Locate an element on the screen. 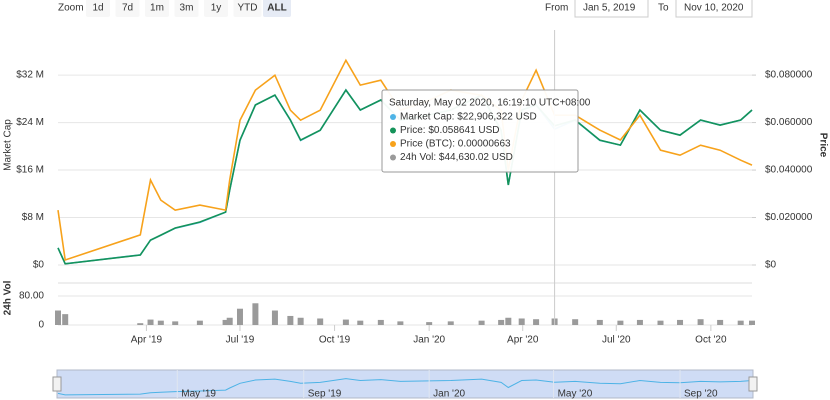 The image size is (830, 400). zoom-button-label: 7d is located at coordinates (127, 8).